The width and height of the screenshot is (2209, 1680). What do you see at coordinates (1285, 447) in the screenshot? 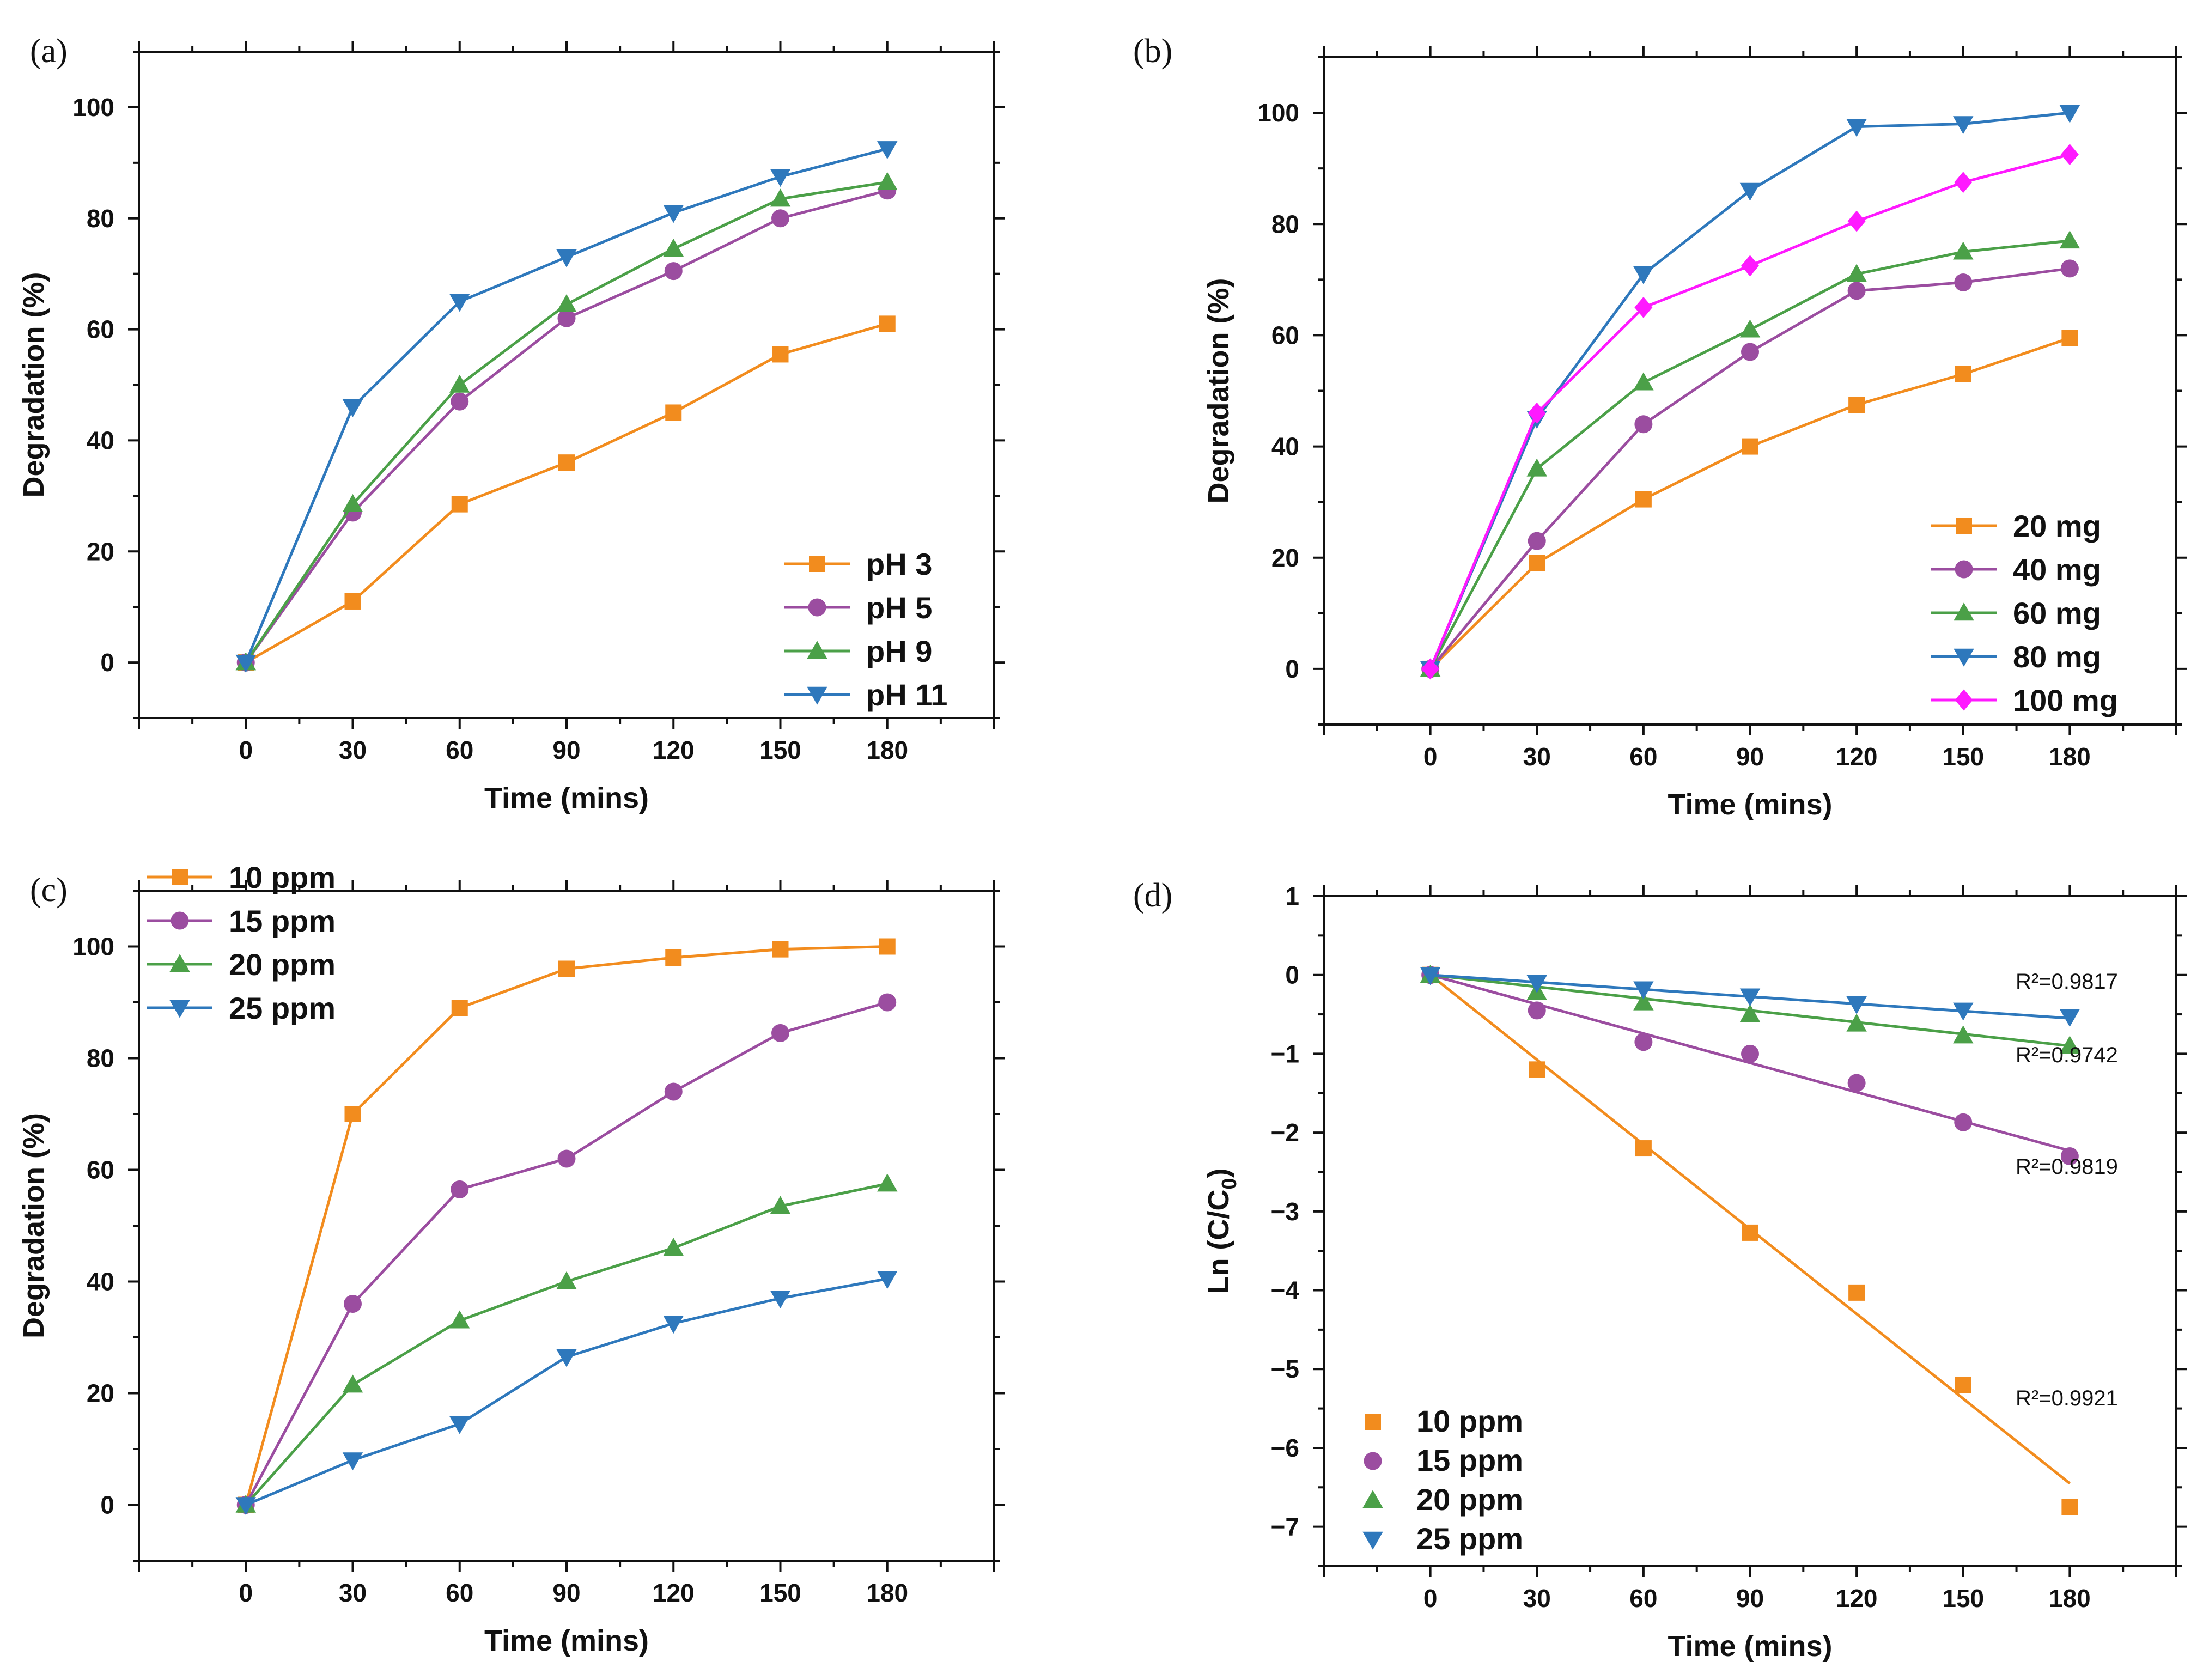
I see `y-tick-label: 40` at bounding box center [1285, 447].